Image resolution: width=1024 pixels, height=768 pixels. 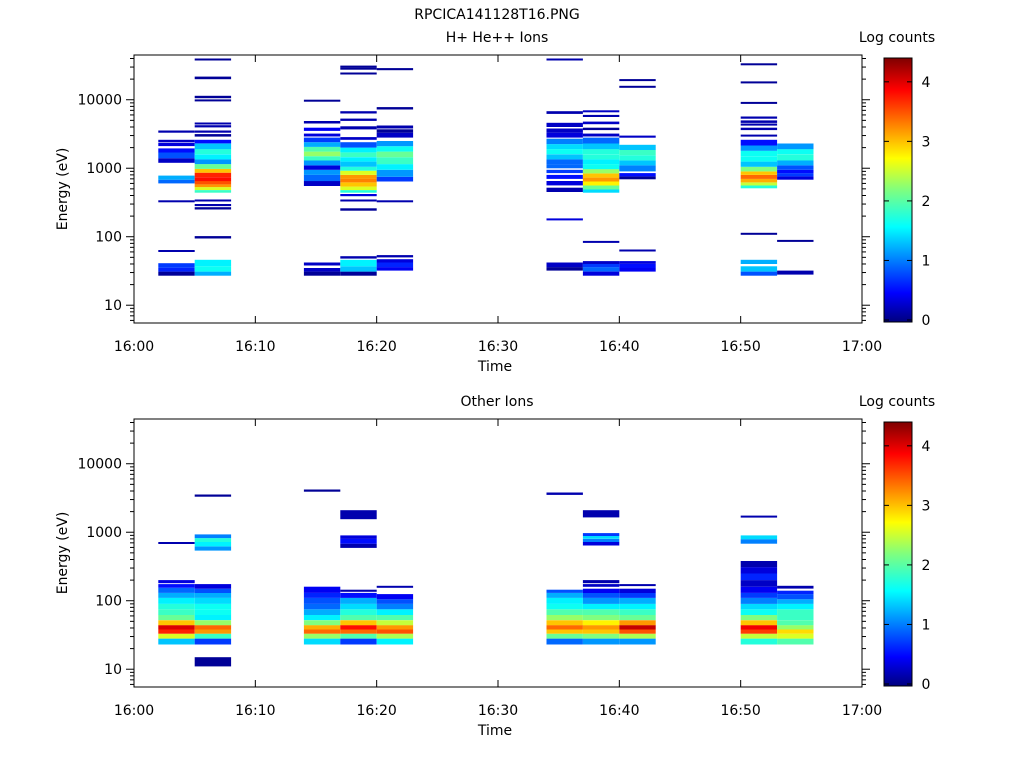 I want to click on x-tick-label: 16:10, so click(x=255, y=711).